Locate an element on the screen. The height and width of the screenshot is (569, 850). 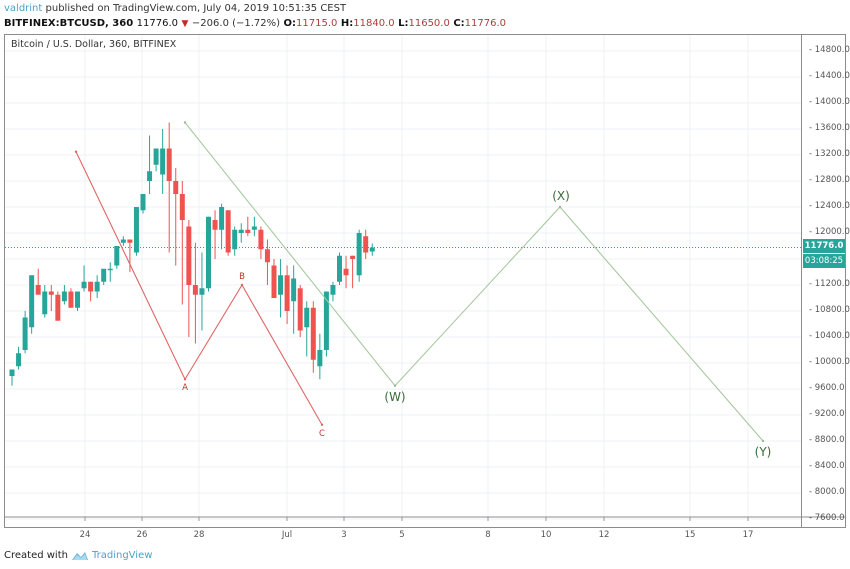
time-tick: 8 is located at coordinates (488, 535).